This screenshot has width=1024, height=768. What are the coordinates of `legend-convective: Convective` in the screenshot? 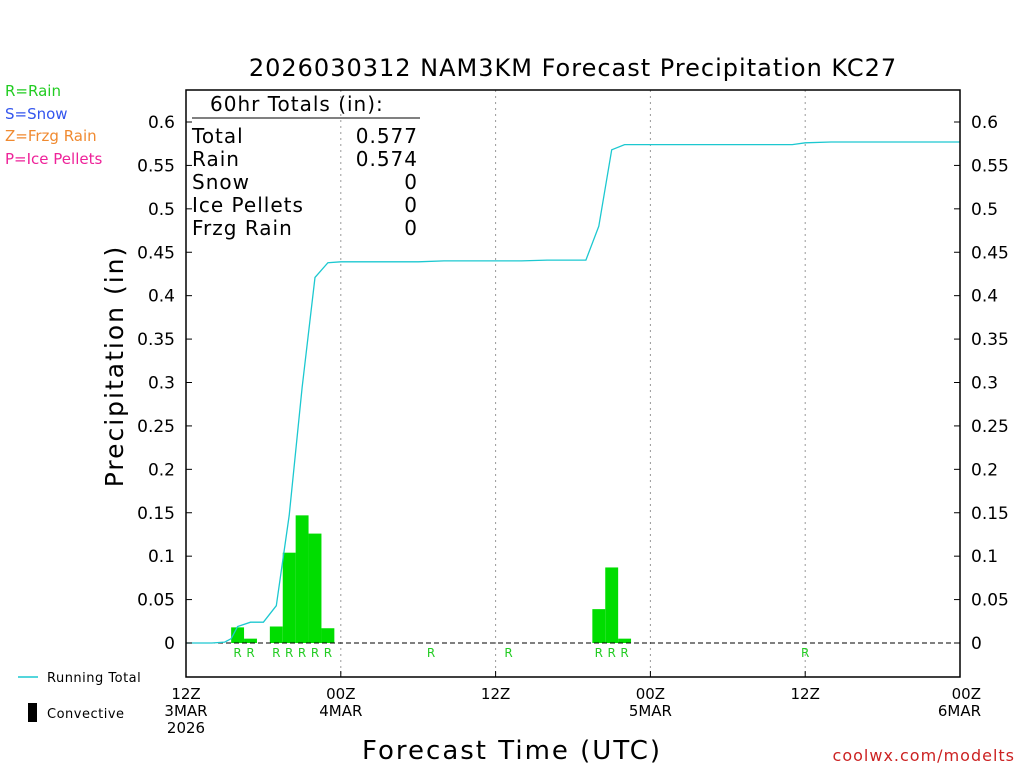 It's located at (86, 714).